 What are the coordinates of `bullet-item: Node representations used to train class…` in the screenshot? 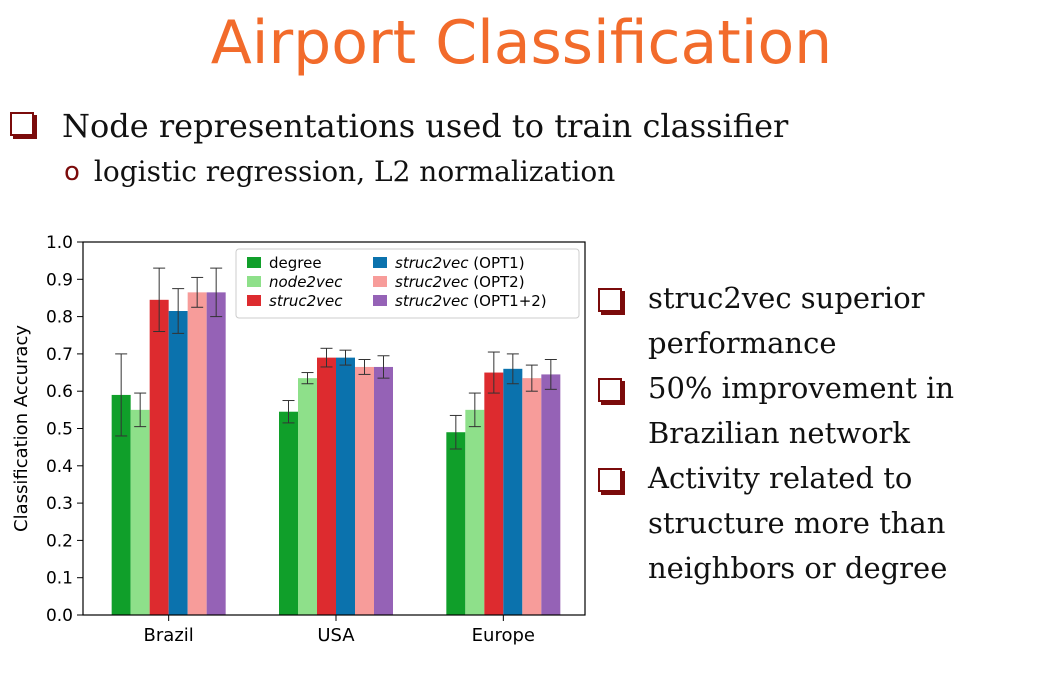 It's located at (399, 126).